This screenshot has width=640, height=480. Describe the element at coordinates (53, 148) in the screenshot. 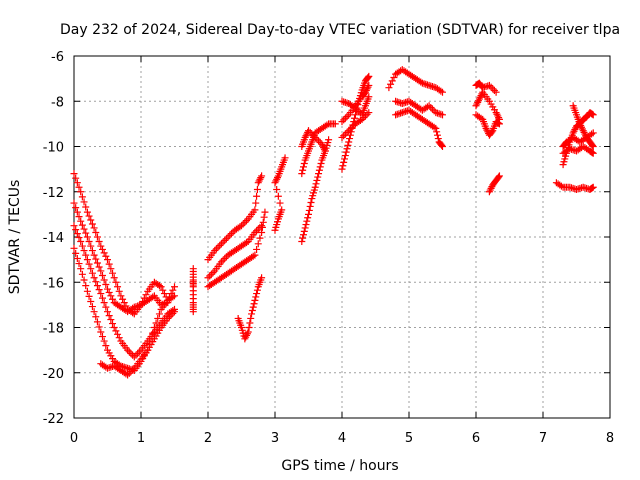

I see `y-tick-label: -10` at that location.